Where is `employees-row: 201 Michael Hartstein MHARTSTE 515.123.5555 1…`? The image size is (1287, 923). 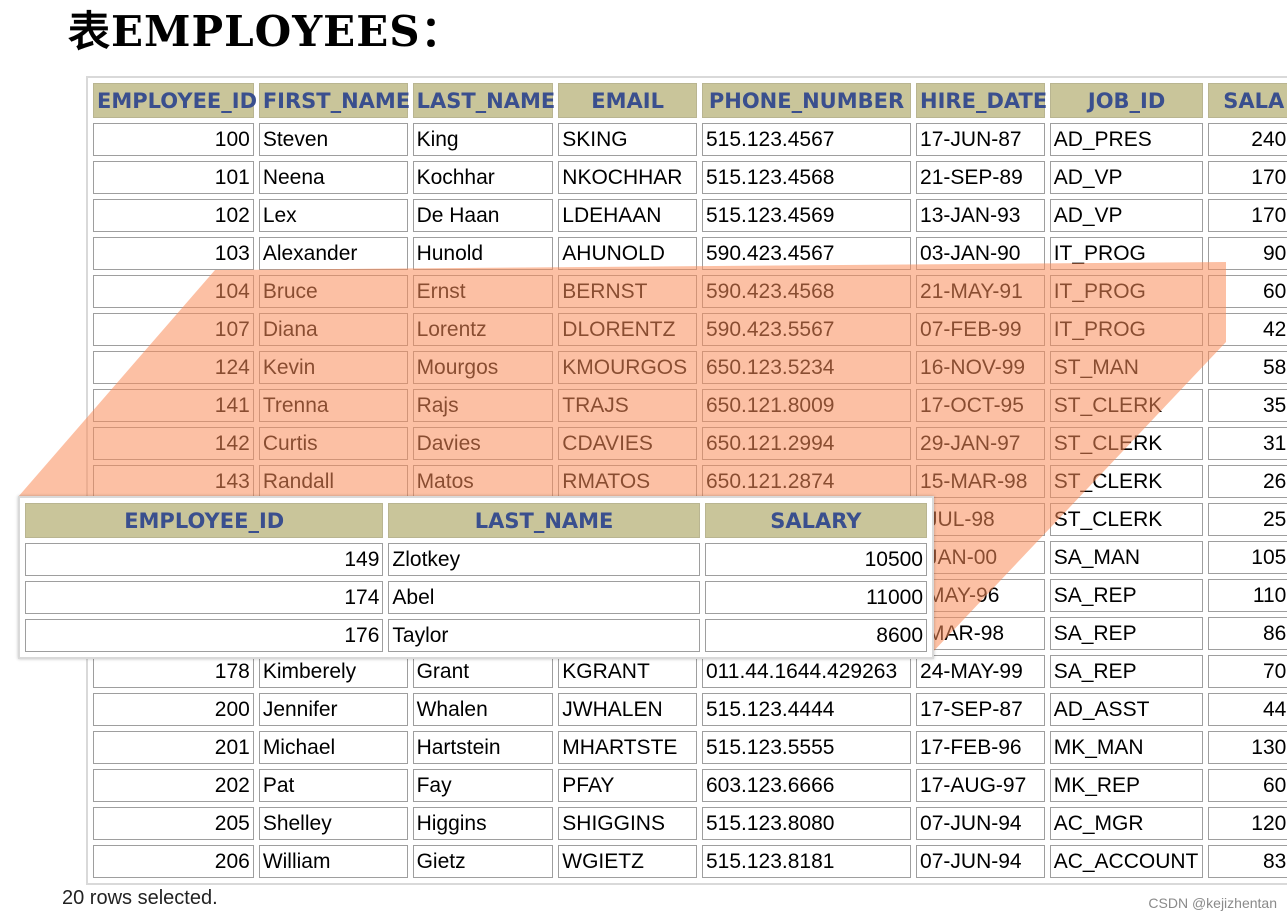
employees-row: 201 Michael Hartstein MHARTSTE 515.123.5555 1… is located at coordinates (690, 747).